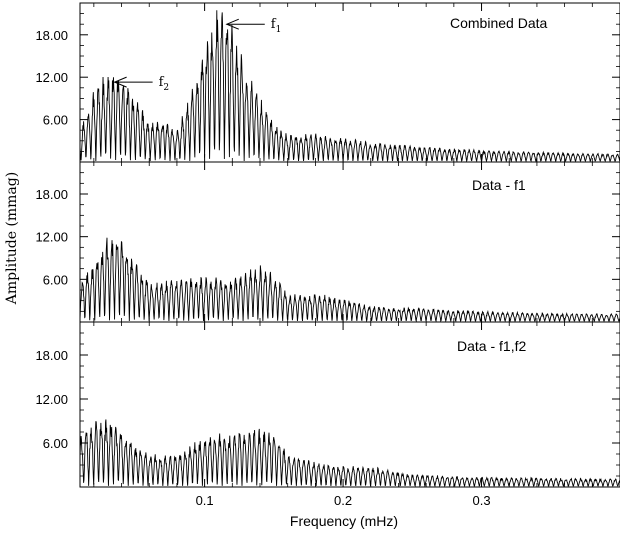 The image size is (620, 537). Describe the element at coordinates (253, 26) in the screenshot. I see `peak-annotation-f1: f1` at that location.